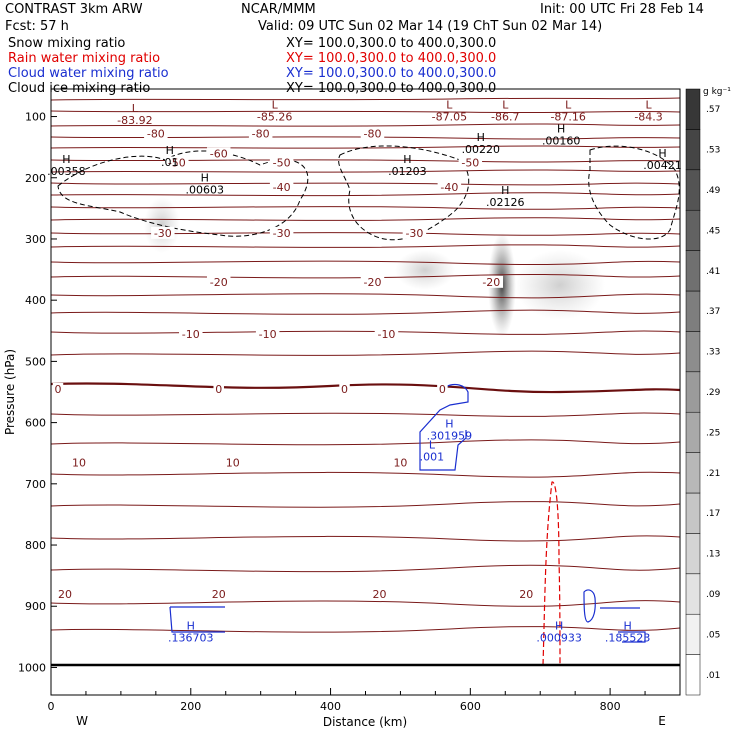 The width and height of the screenshot is (740, 740). What do you see at coordinates (156, 134) in the screenshot?
I see `contour-label: -80` at bounding box center [156, 134].